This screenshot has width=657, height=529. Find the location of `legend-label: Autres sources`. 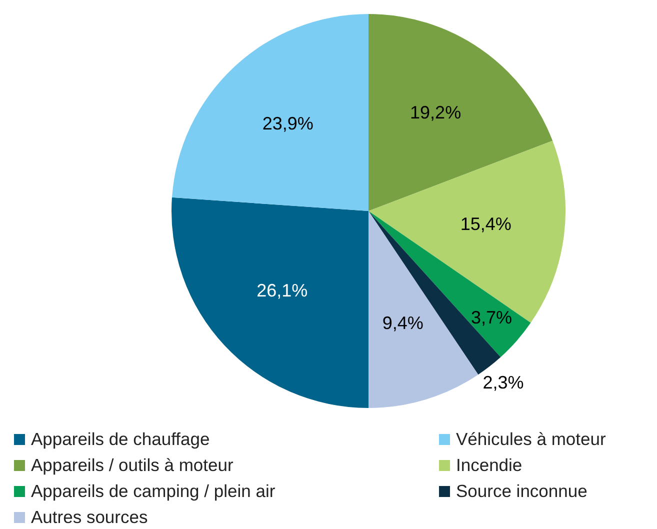

legend-label: Autres sources is located at coordinates (89, 517).